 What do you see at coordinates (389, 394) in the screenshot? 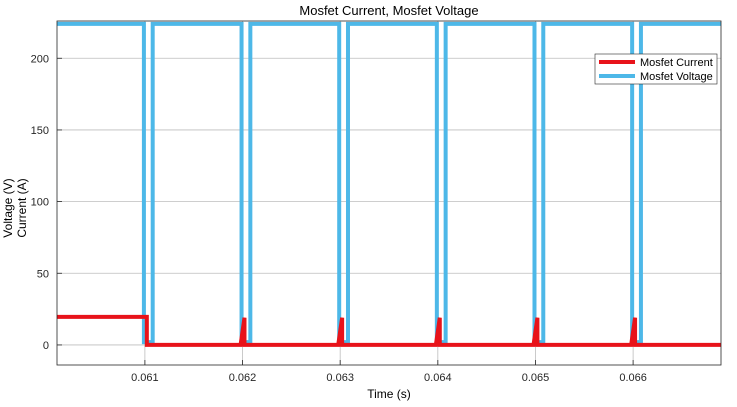
I see `x-axis-label: Time (s)` at bounding box center [389, 394].